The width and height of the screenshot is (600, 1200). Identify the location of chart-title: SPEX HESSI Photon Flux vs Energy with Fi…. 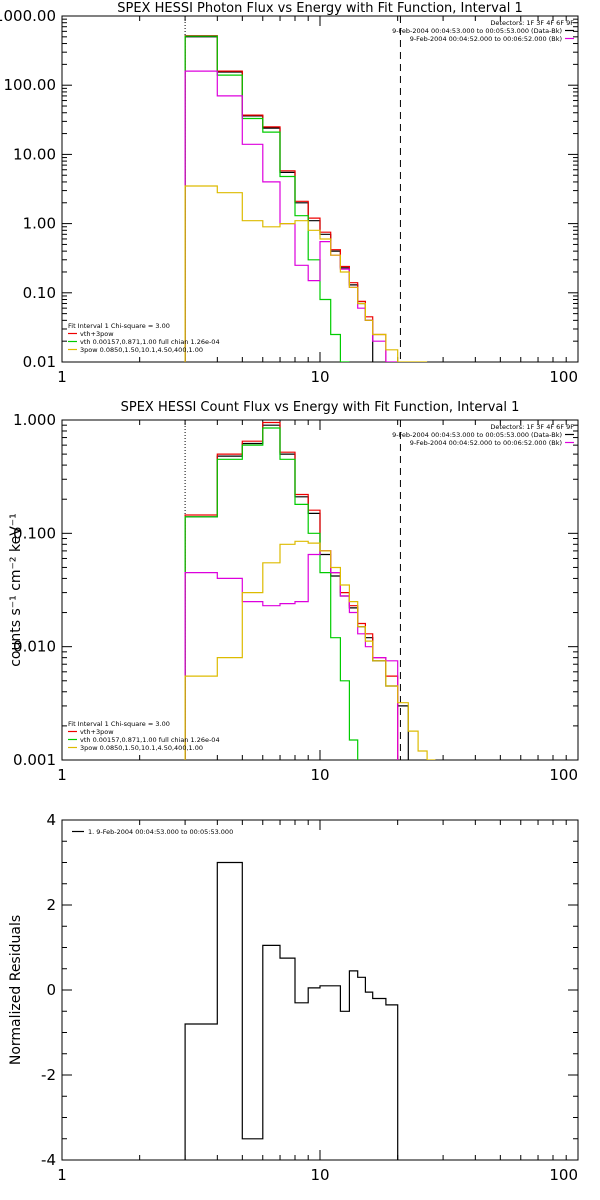
(320, 8).